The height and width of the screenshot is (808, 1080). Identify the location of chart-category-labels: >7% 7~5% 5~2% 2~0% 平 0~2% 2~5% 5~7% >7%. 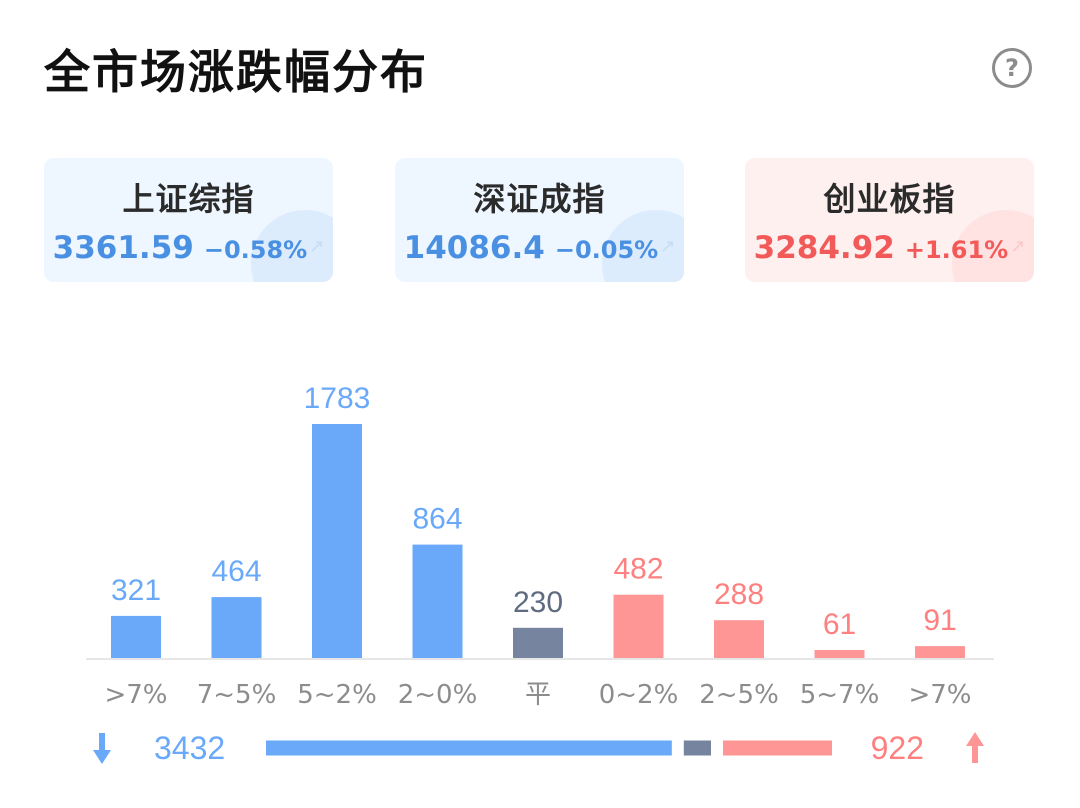
(537, 695).